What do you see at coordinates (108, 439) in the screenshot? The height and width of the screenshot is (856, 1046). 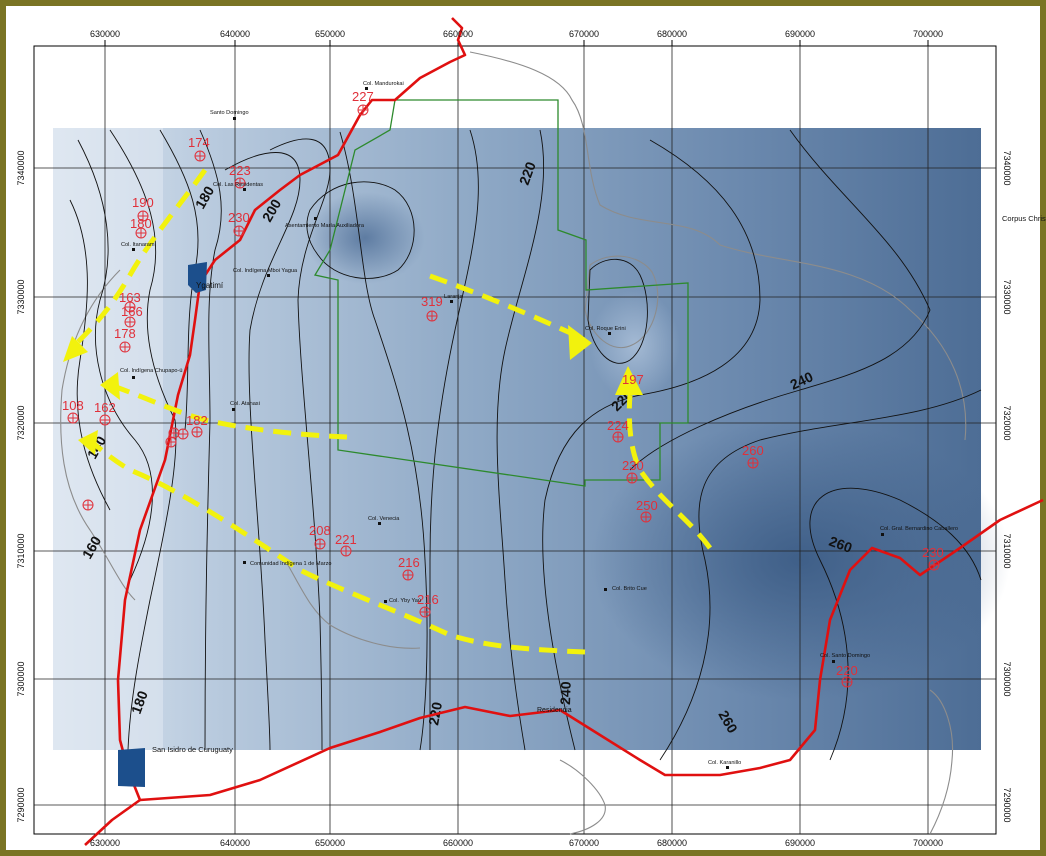 I see `west-highlight` at bounding box center [108, 439].